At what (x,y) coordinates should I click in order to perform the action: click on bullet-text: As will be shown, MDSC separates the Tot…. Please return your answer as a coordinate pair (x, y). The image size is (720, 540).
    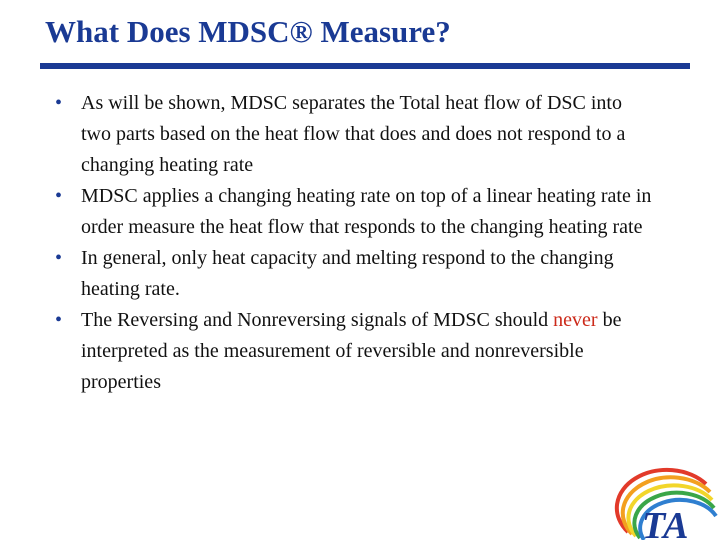
    Looking at the image, I should click on (353, 134).